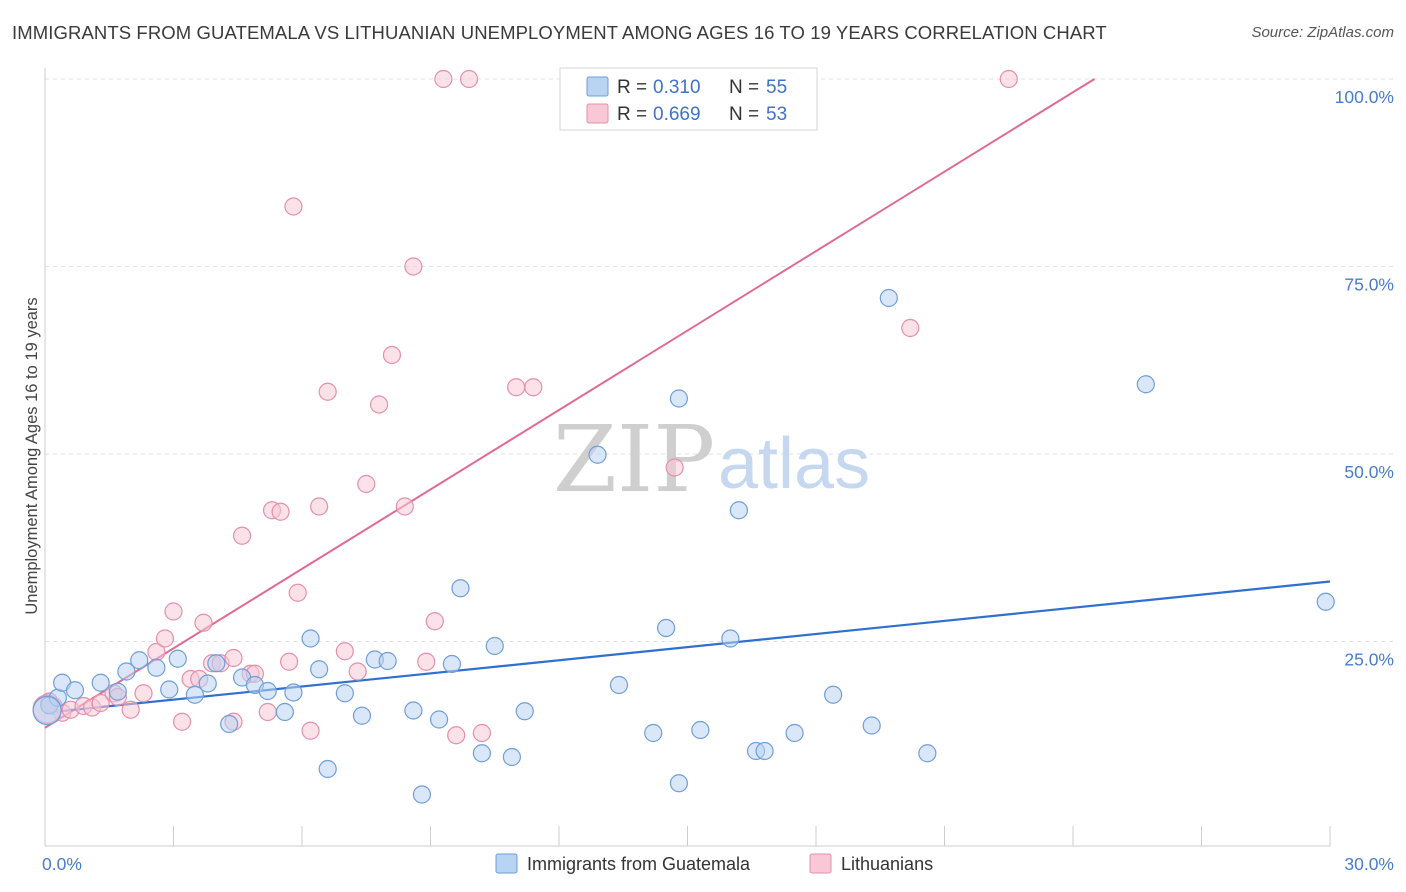 The image size is (1406, 892). I want to click on y-tick-label: 100.0%, so click(1364, 97).